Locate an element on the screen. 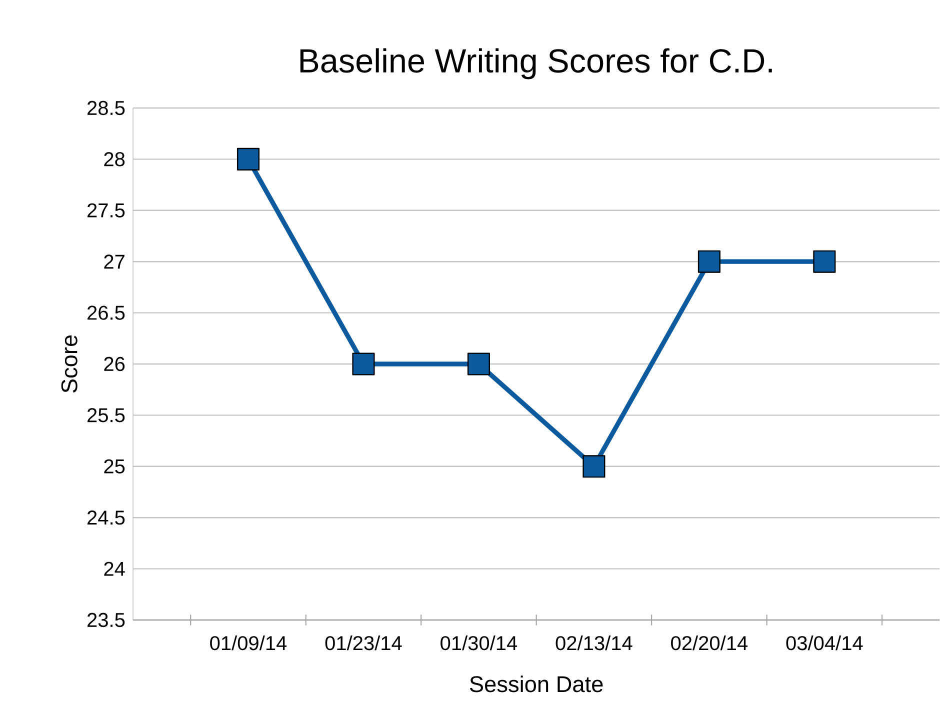  y-tick-label: 26.5 is located at coordinates (106, 313).